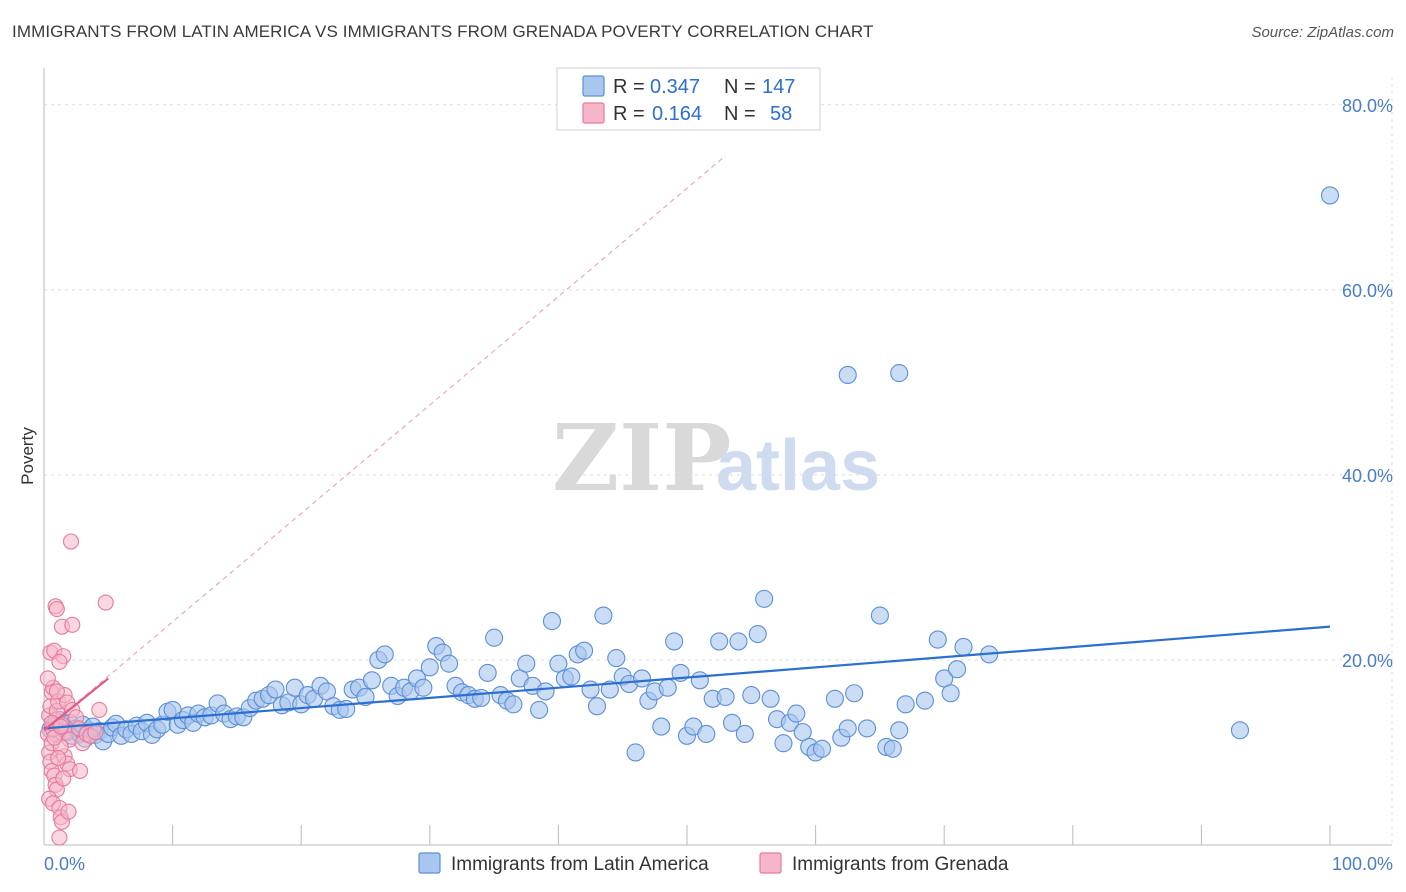  What do you see at coordinates (27, 456) in the screenshot?
I see `y-axis-label: Poverty` at bounding box center [27, 456].